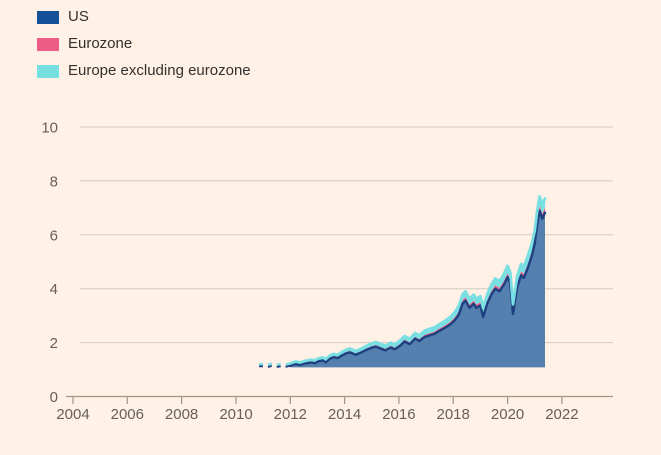 The image size is (661, 455). I want to click on x-axis-labels: 2004 2006 2008 2010 2012 2014 2016 2018 2020 2022, so click(317, 414).